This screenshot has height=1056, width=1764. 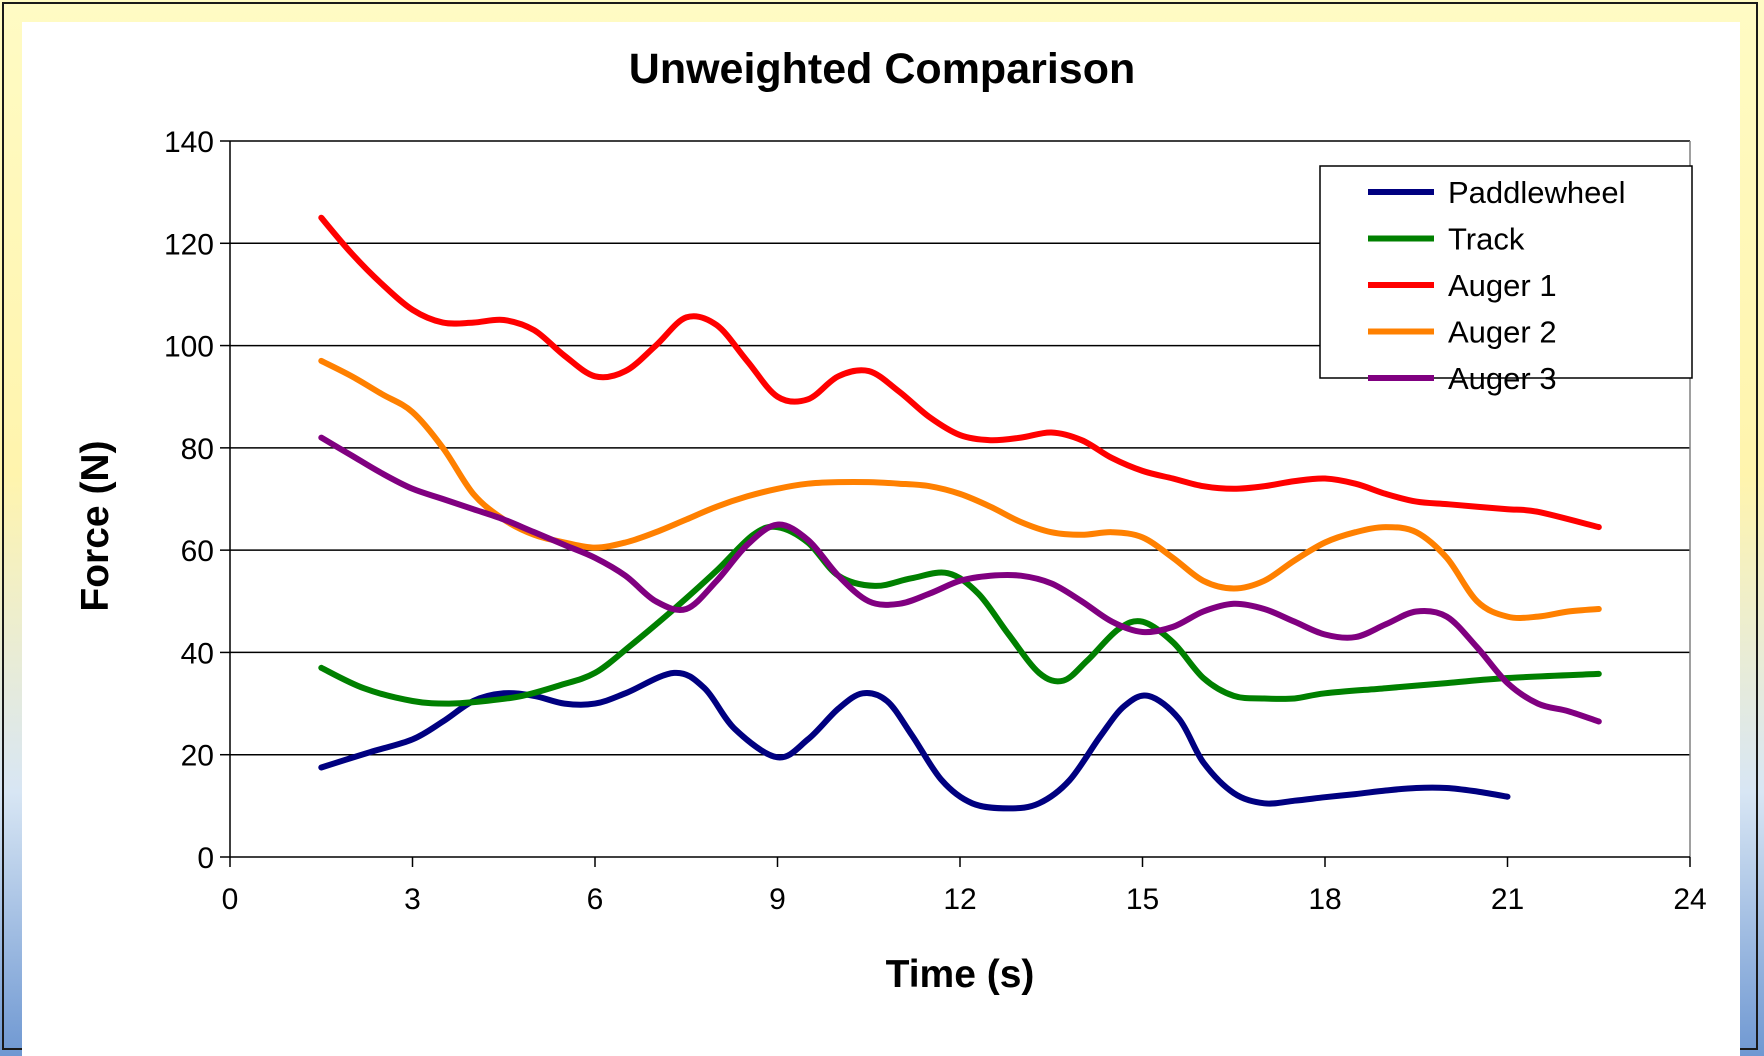 What do you see at coordinates (197, 551) in the screenshot?
I see `y-tick-label: 60` at bounding box center [197, 551].